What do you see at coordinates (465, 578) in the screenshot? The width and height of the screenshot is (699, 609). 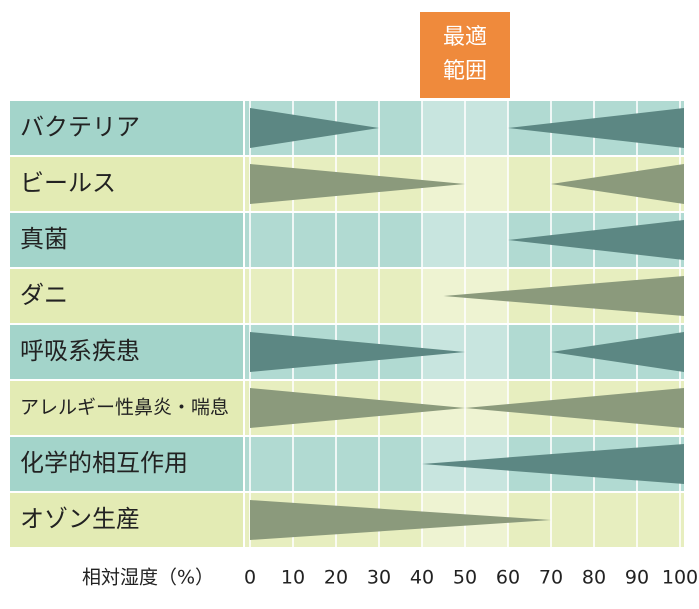 I see `x-tick-label: 50` at bounding box center [465, 578].